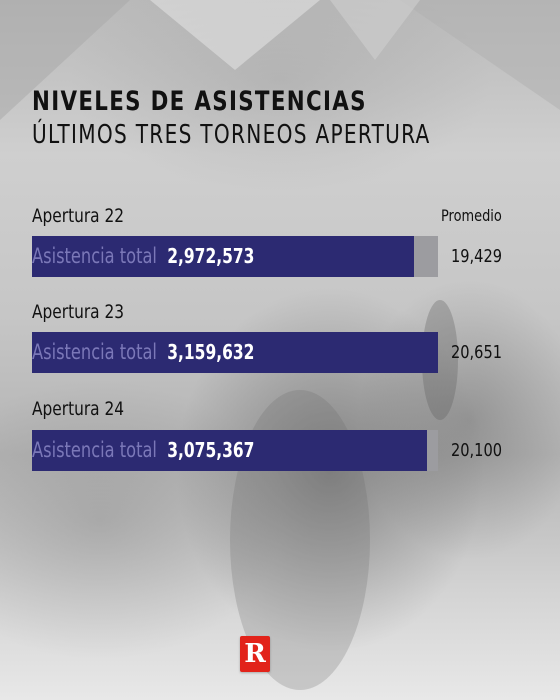  Describe the element at coordinates (211, 256) in the screenshot. I see `data-label: 2,972,573` at that location.